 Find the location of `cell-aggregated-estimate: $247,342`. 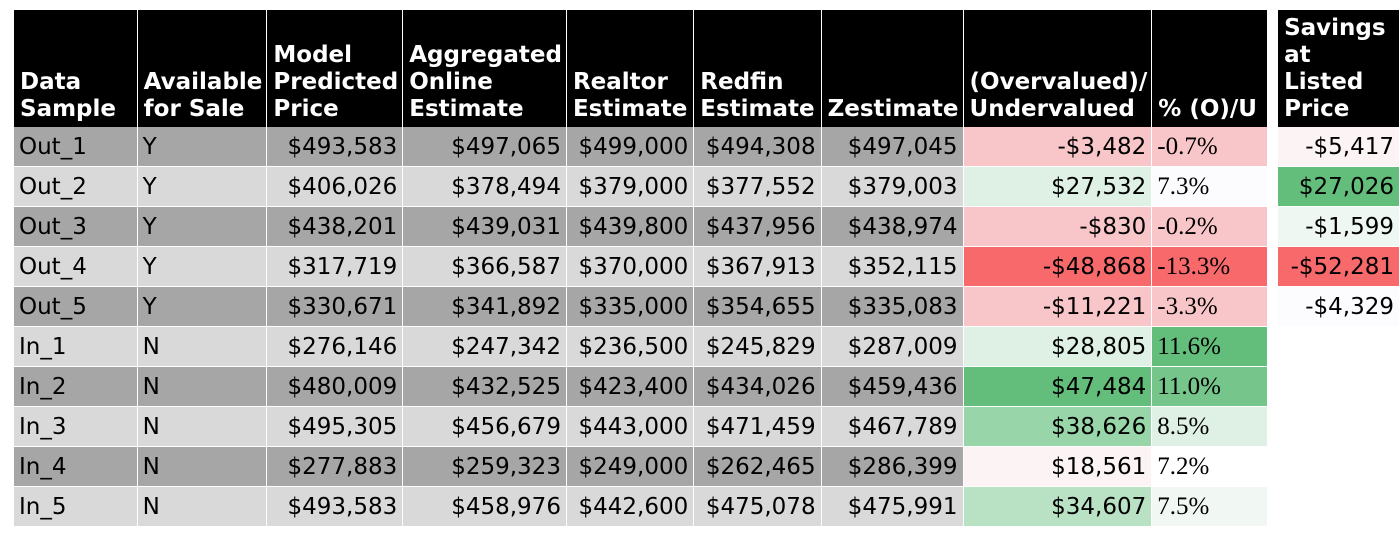

cell-aggregated-estimate: $247,342 is located at coordinates (484, 346).